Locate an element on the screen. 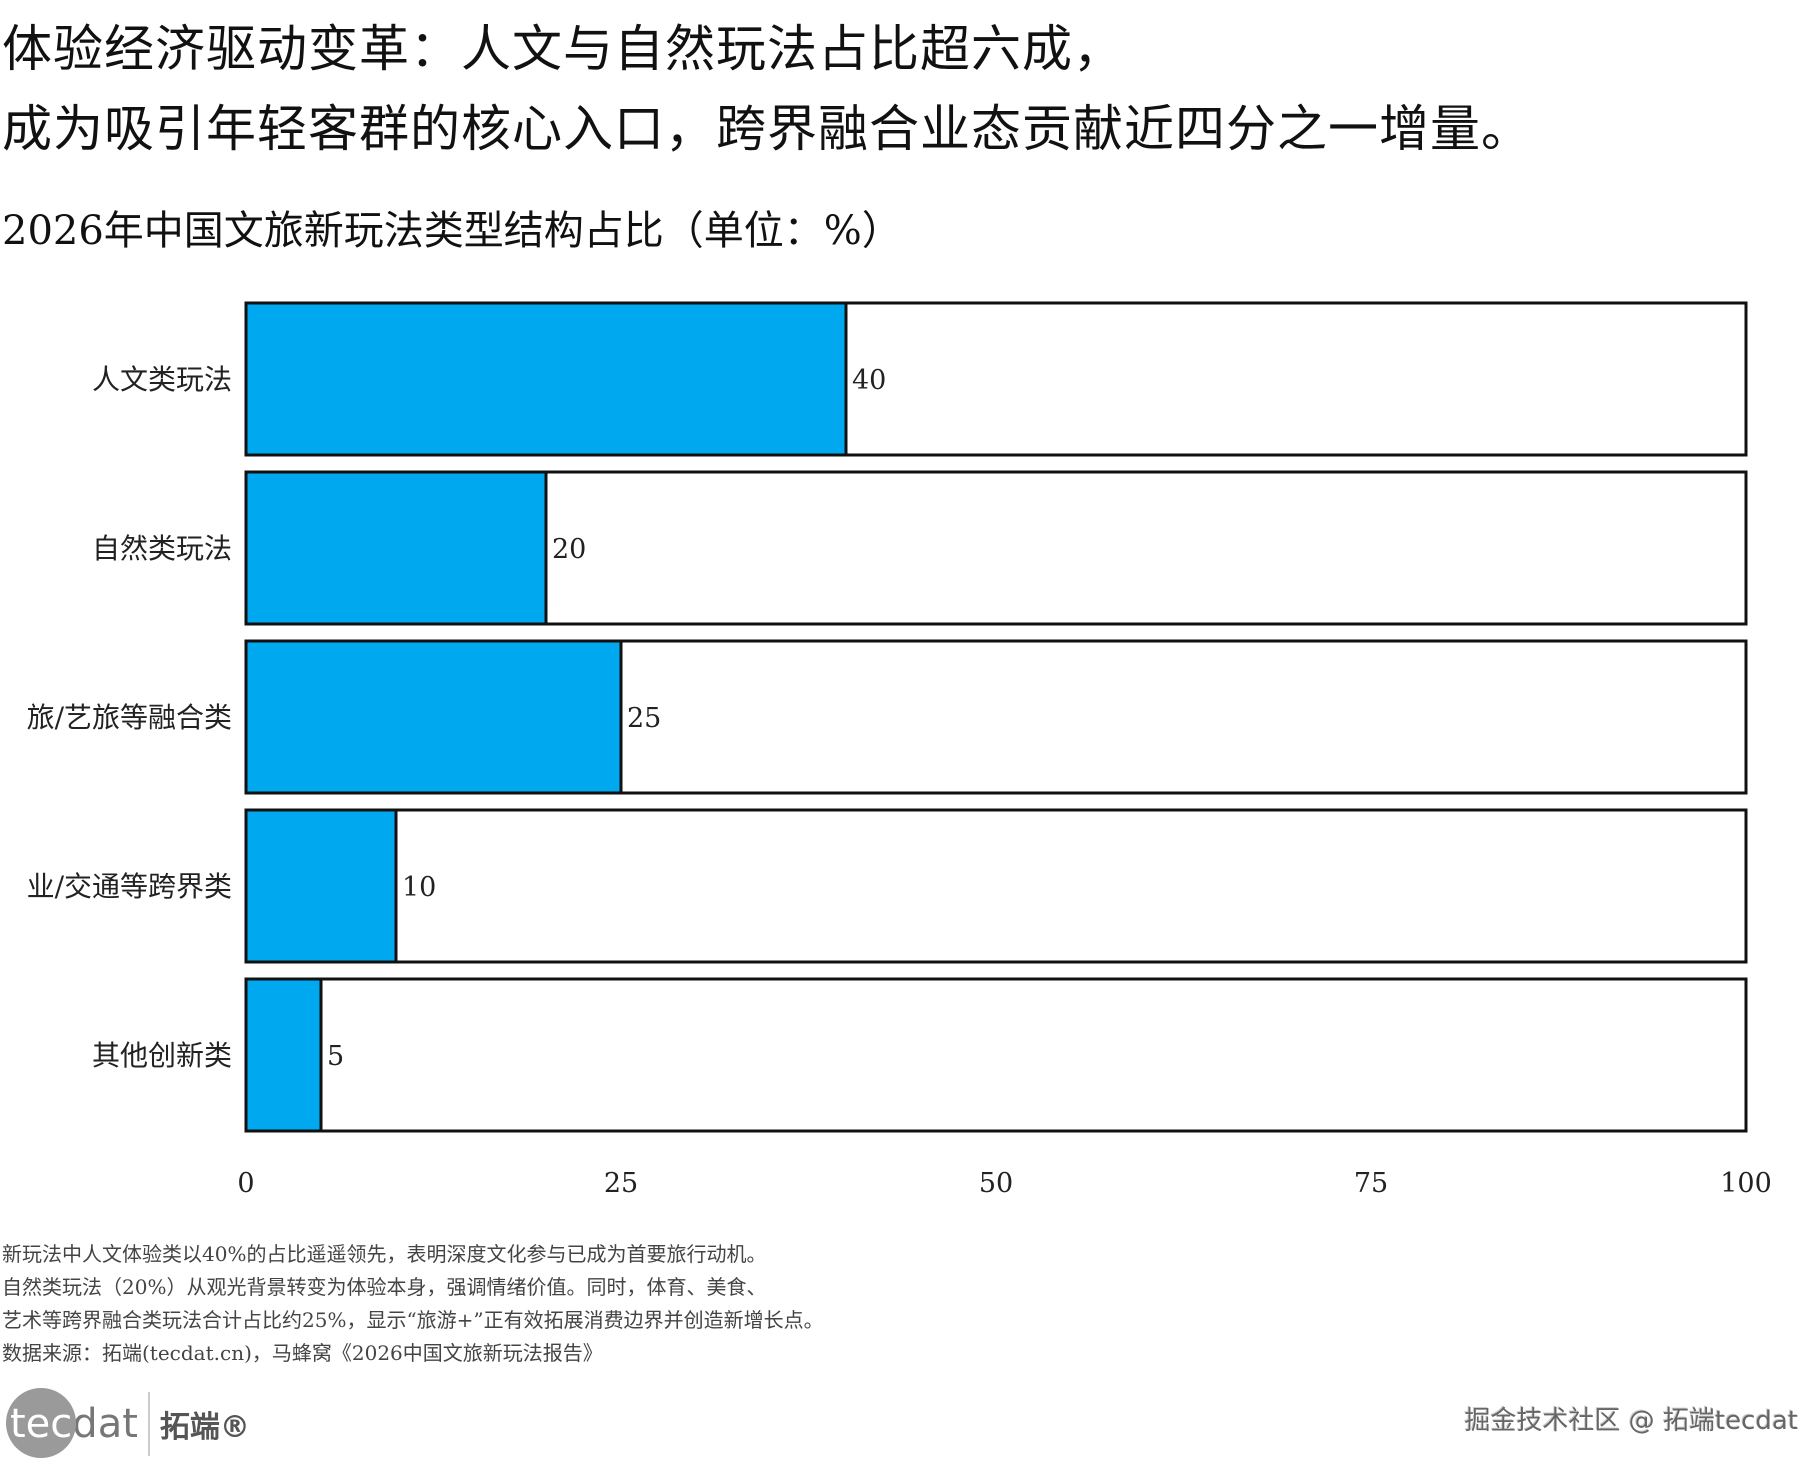  category-label: 自然类玩法 is located at coordinates (162, 548).